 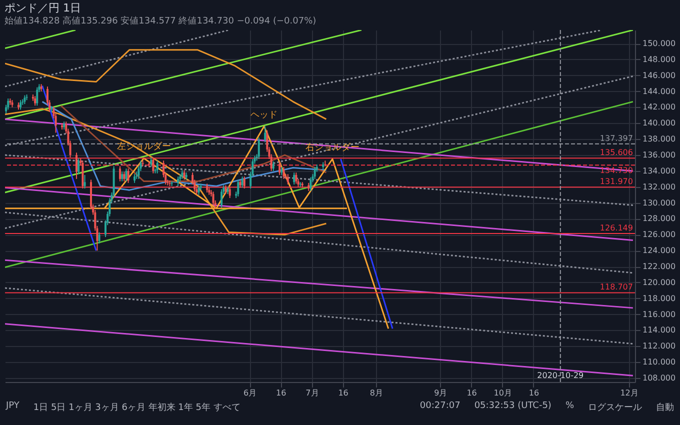 What do you see at coordinates (659, 139) in the screenshot?
I see `y-tick-label: 138.000` at bounding box center [659, 139].